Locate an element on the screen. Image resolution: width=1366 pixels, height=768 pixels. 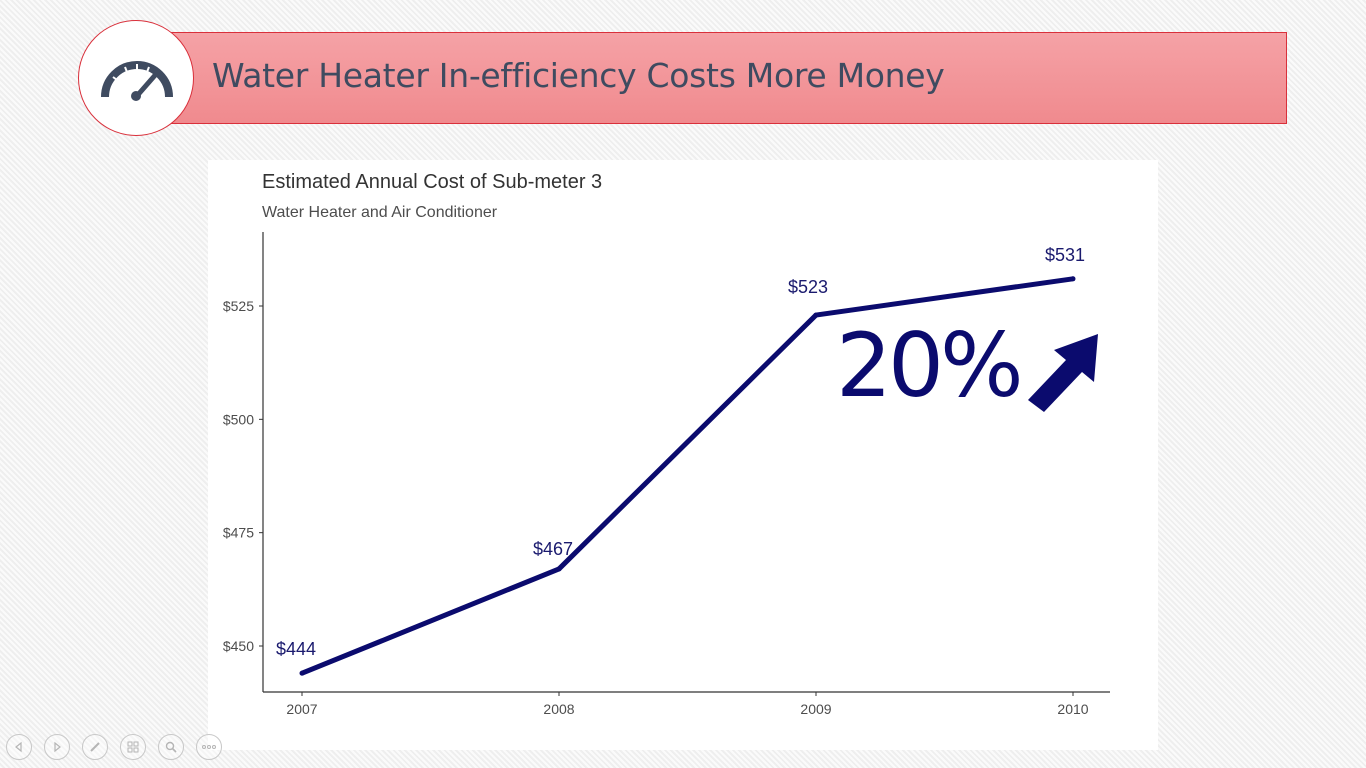
zoom-button is located at coordinates (171, 747).